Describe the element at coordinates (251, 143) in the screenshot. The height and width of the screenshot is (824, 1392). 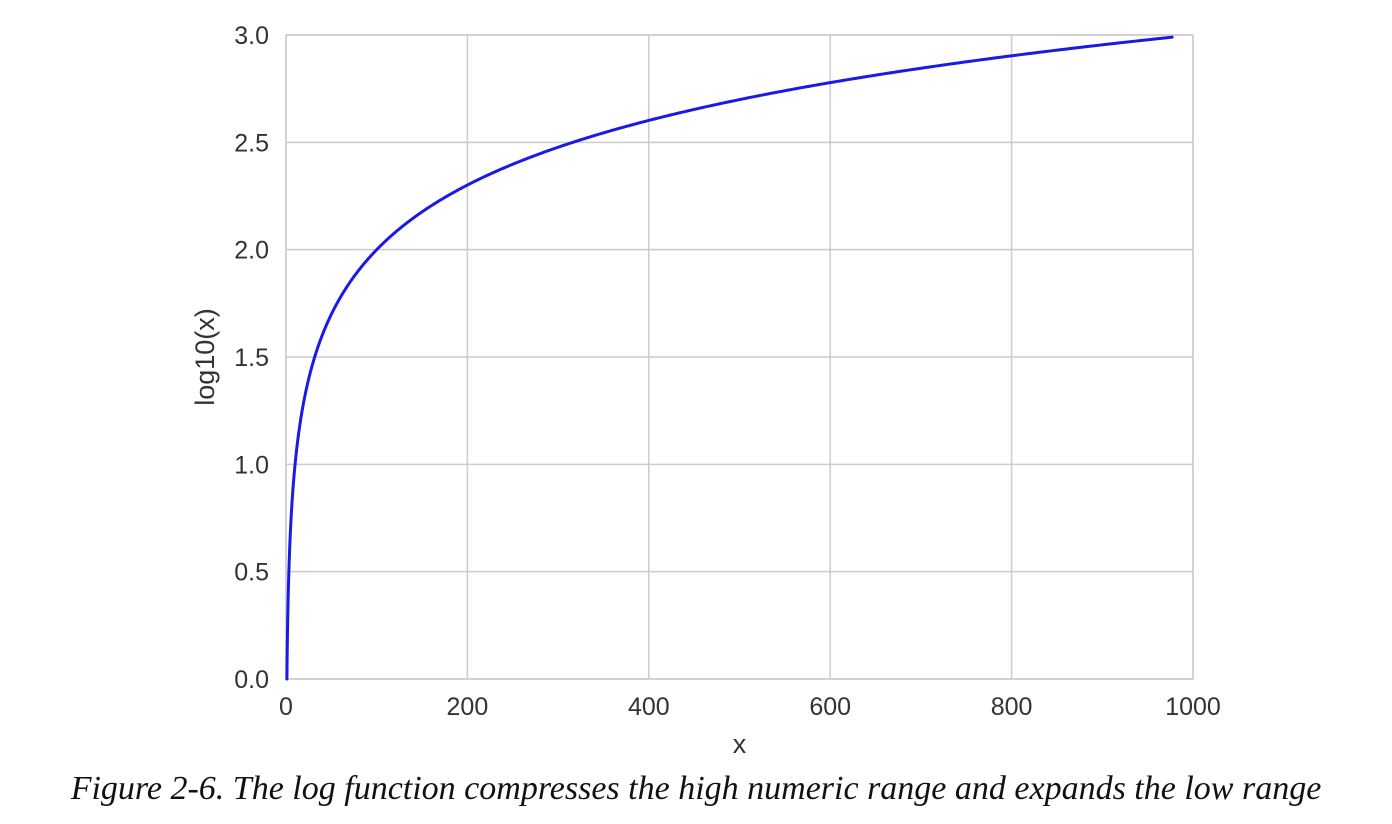
I see `y-tick-label: 2.5` at that location.